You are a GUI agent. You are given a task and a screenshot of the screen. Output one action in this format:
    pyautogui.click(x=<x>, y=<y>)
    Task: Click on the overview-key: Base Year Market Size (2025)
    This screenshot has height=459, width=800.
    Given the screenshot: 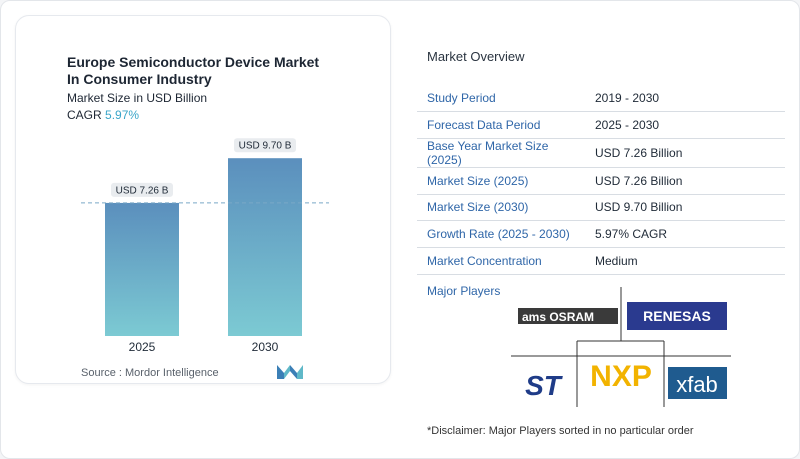 What is the action you would take?
    pyautogui.click(x=501, y=153)
    